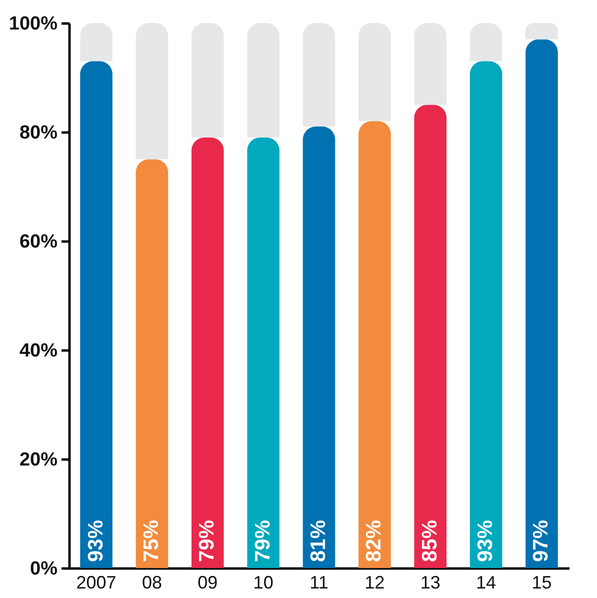 The height and width of the screenshot is (598, 597). Describe the element at coordinates (318, 541) in the screenshot. I see `data-label: 81%` at that location.